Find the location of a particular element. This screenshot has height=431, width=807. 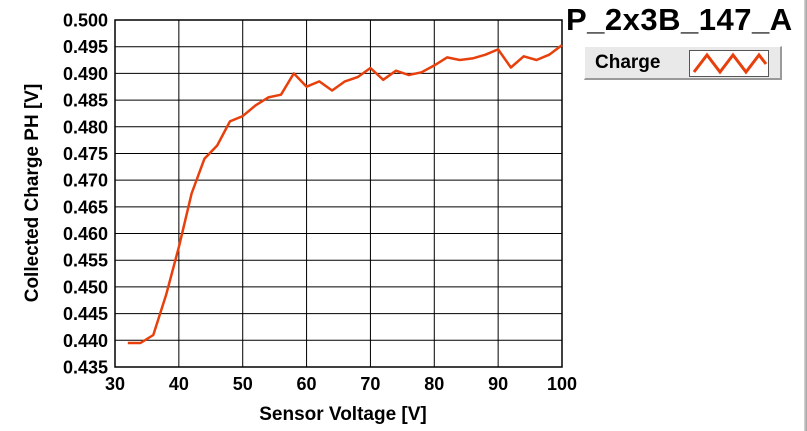

y-tick-label: 0.445 is located at coordinates (85, 314).